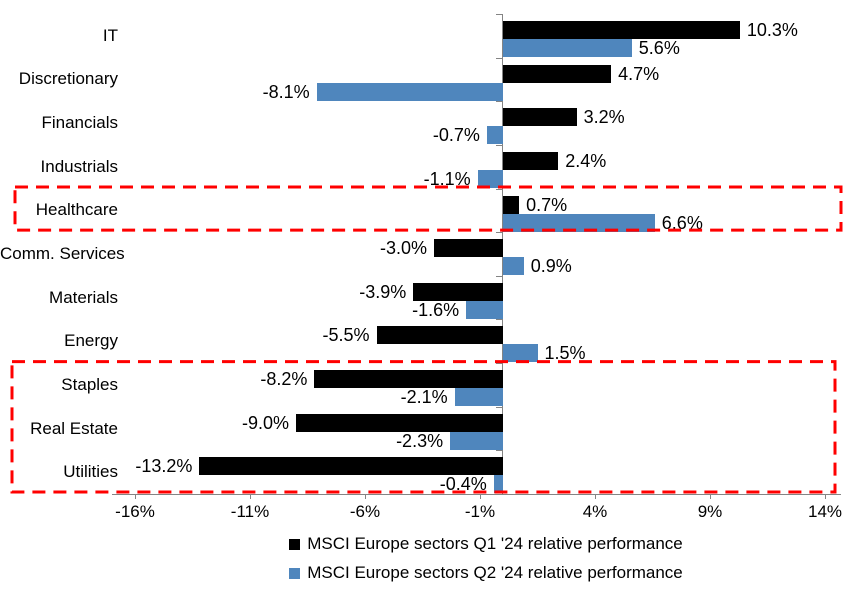 The height and width of the screenshot is (601, 852). What do you see at coordinates (484, 309) in the screenshot?
I see `bar-q2-materials` at bounding box center [484, 309].